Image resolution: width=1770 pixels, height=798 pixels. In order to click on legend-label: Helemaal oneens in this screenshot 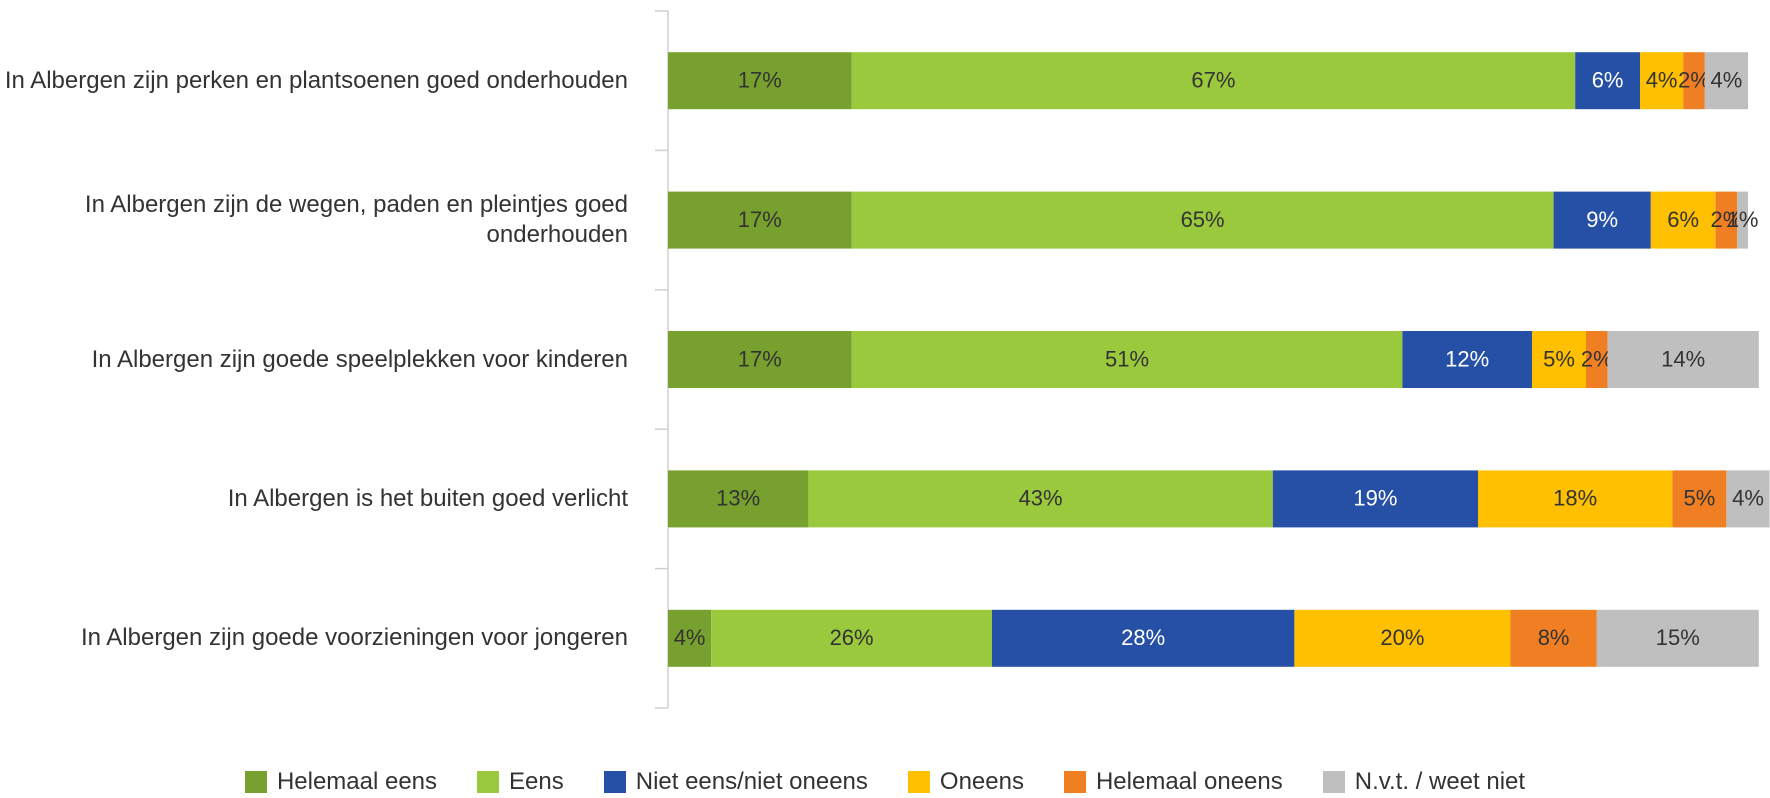, I will do `click(1189, 781)`.